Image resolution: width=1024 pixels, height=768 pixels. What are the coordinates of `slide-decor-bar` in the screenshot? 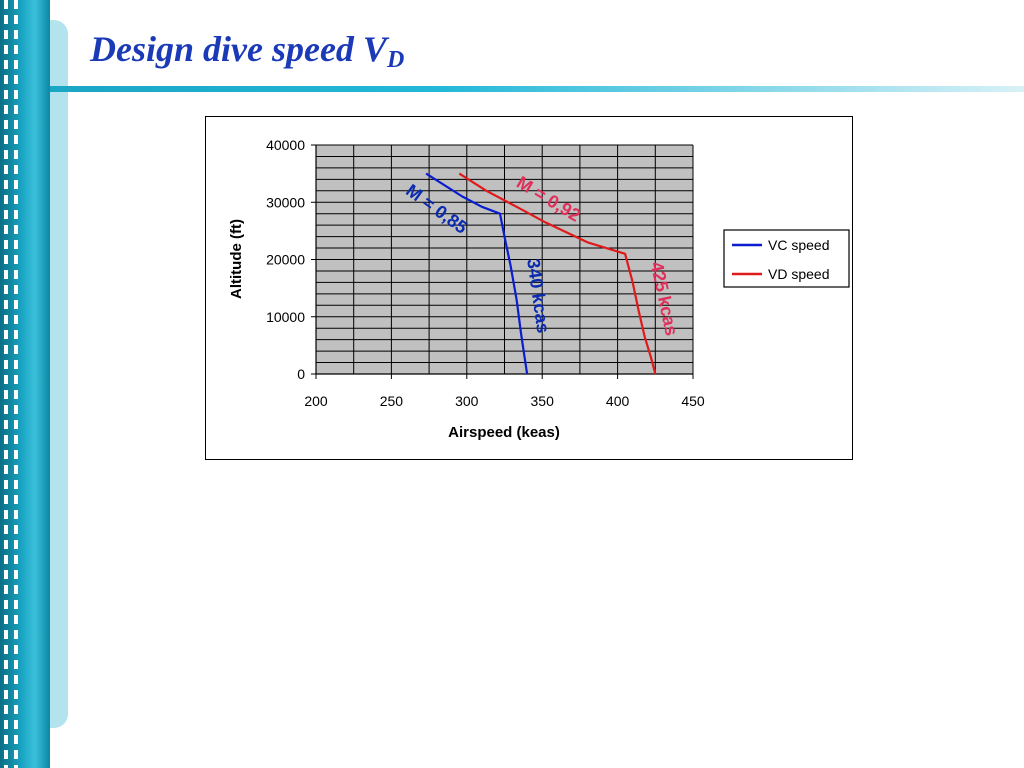 It's located at (25, 384).